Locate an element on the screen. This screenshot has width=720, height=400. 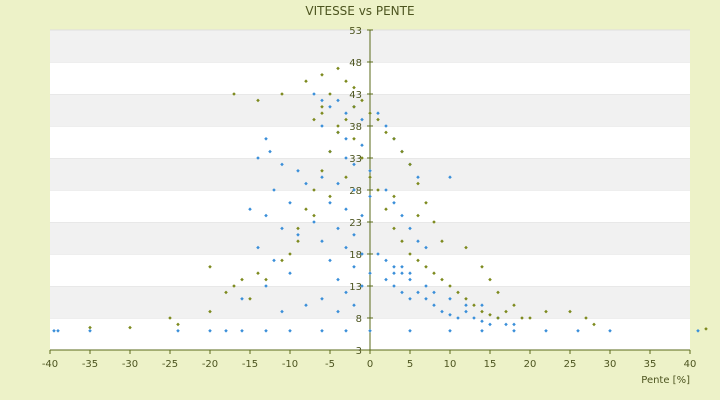
x-tick-label: -40 is located at coordinates (50, 364).